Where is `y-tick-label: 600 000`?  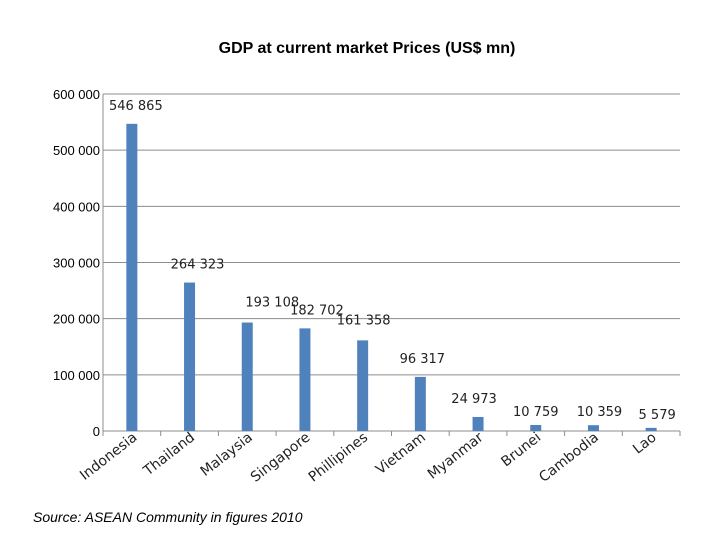
y-tick-label: 600 000 is located at coordinates (76, 94).